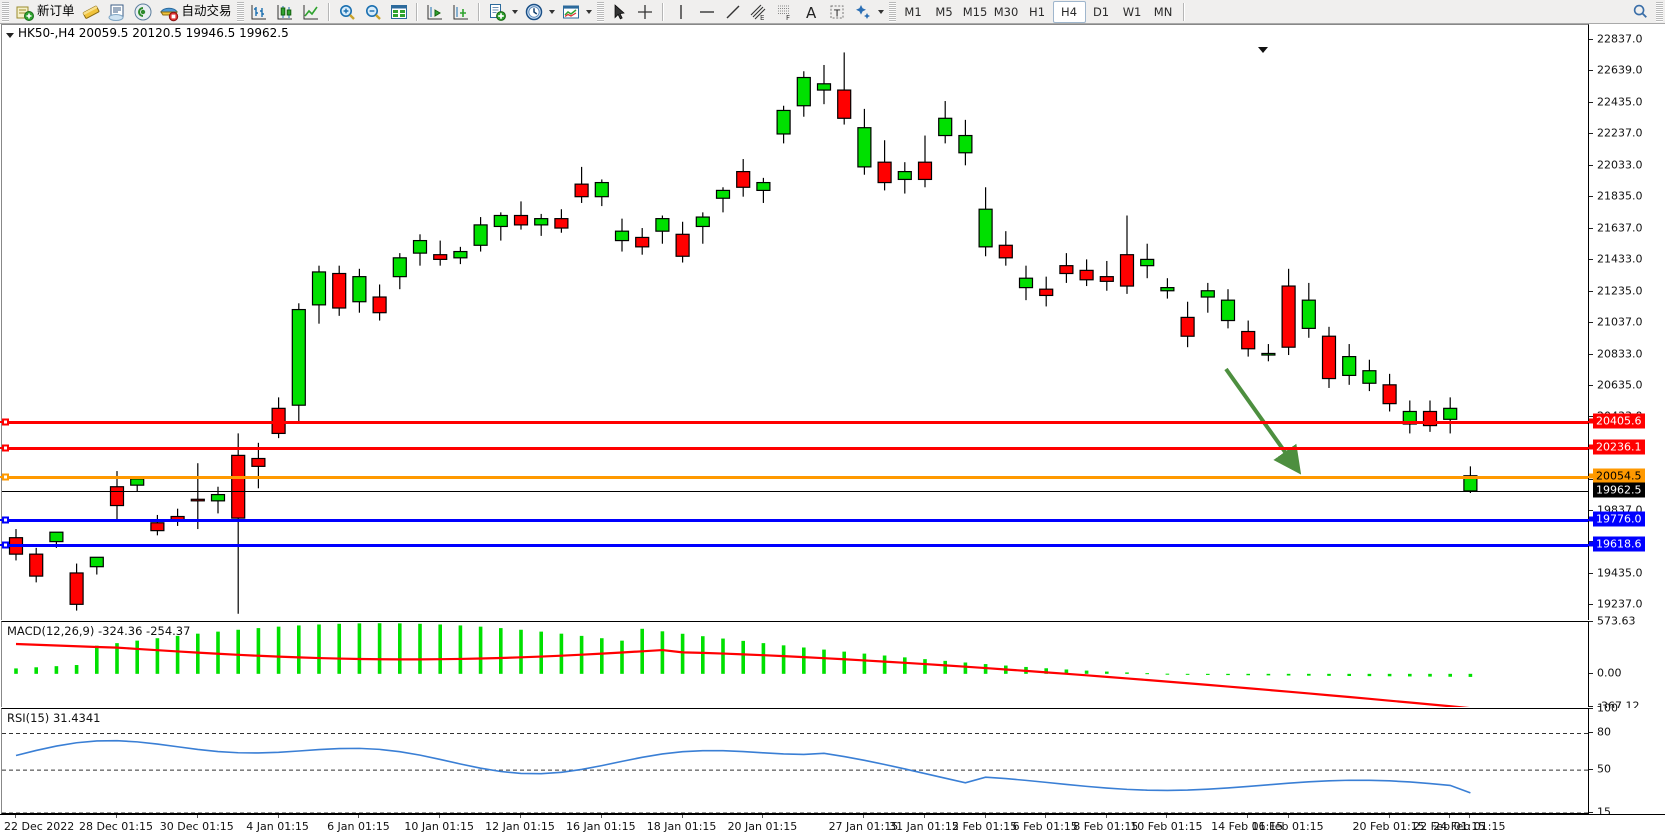 The image size is (1665, 839). I want to click on vertical-line-icon, so click(681, 12).